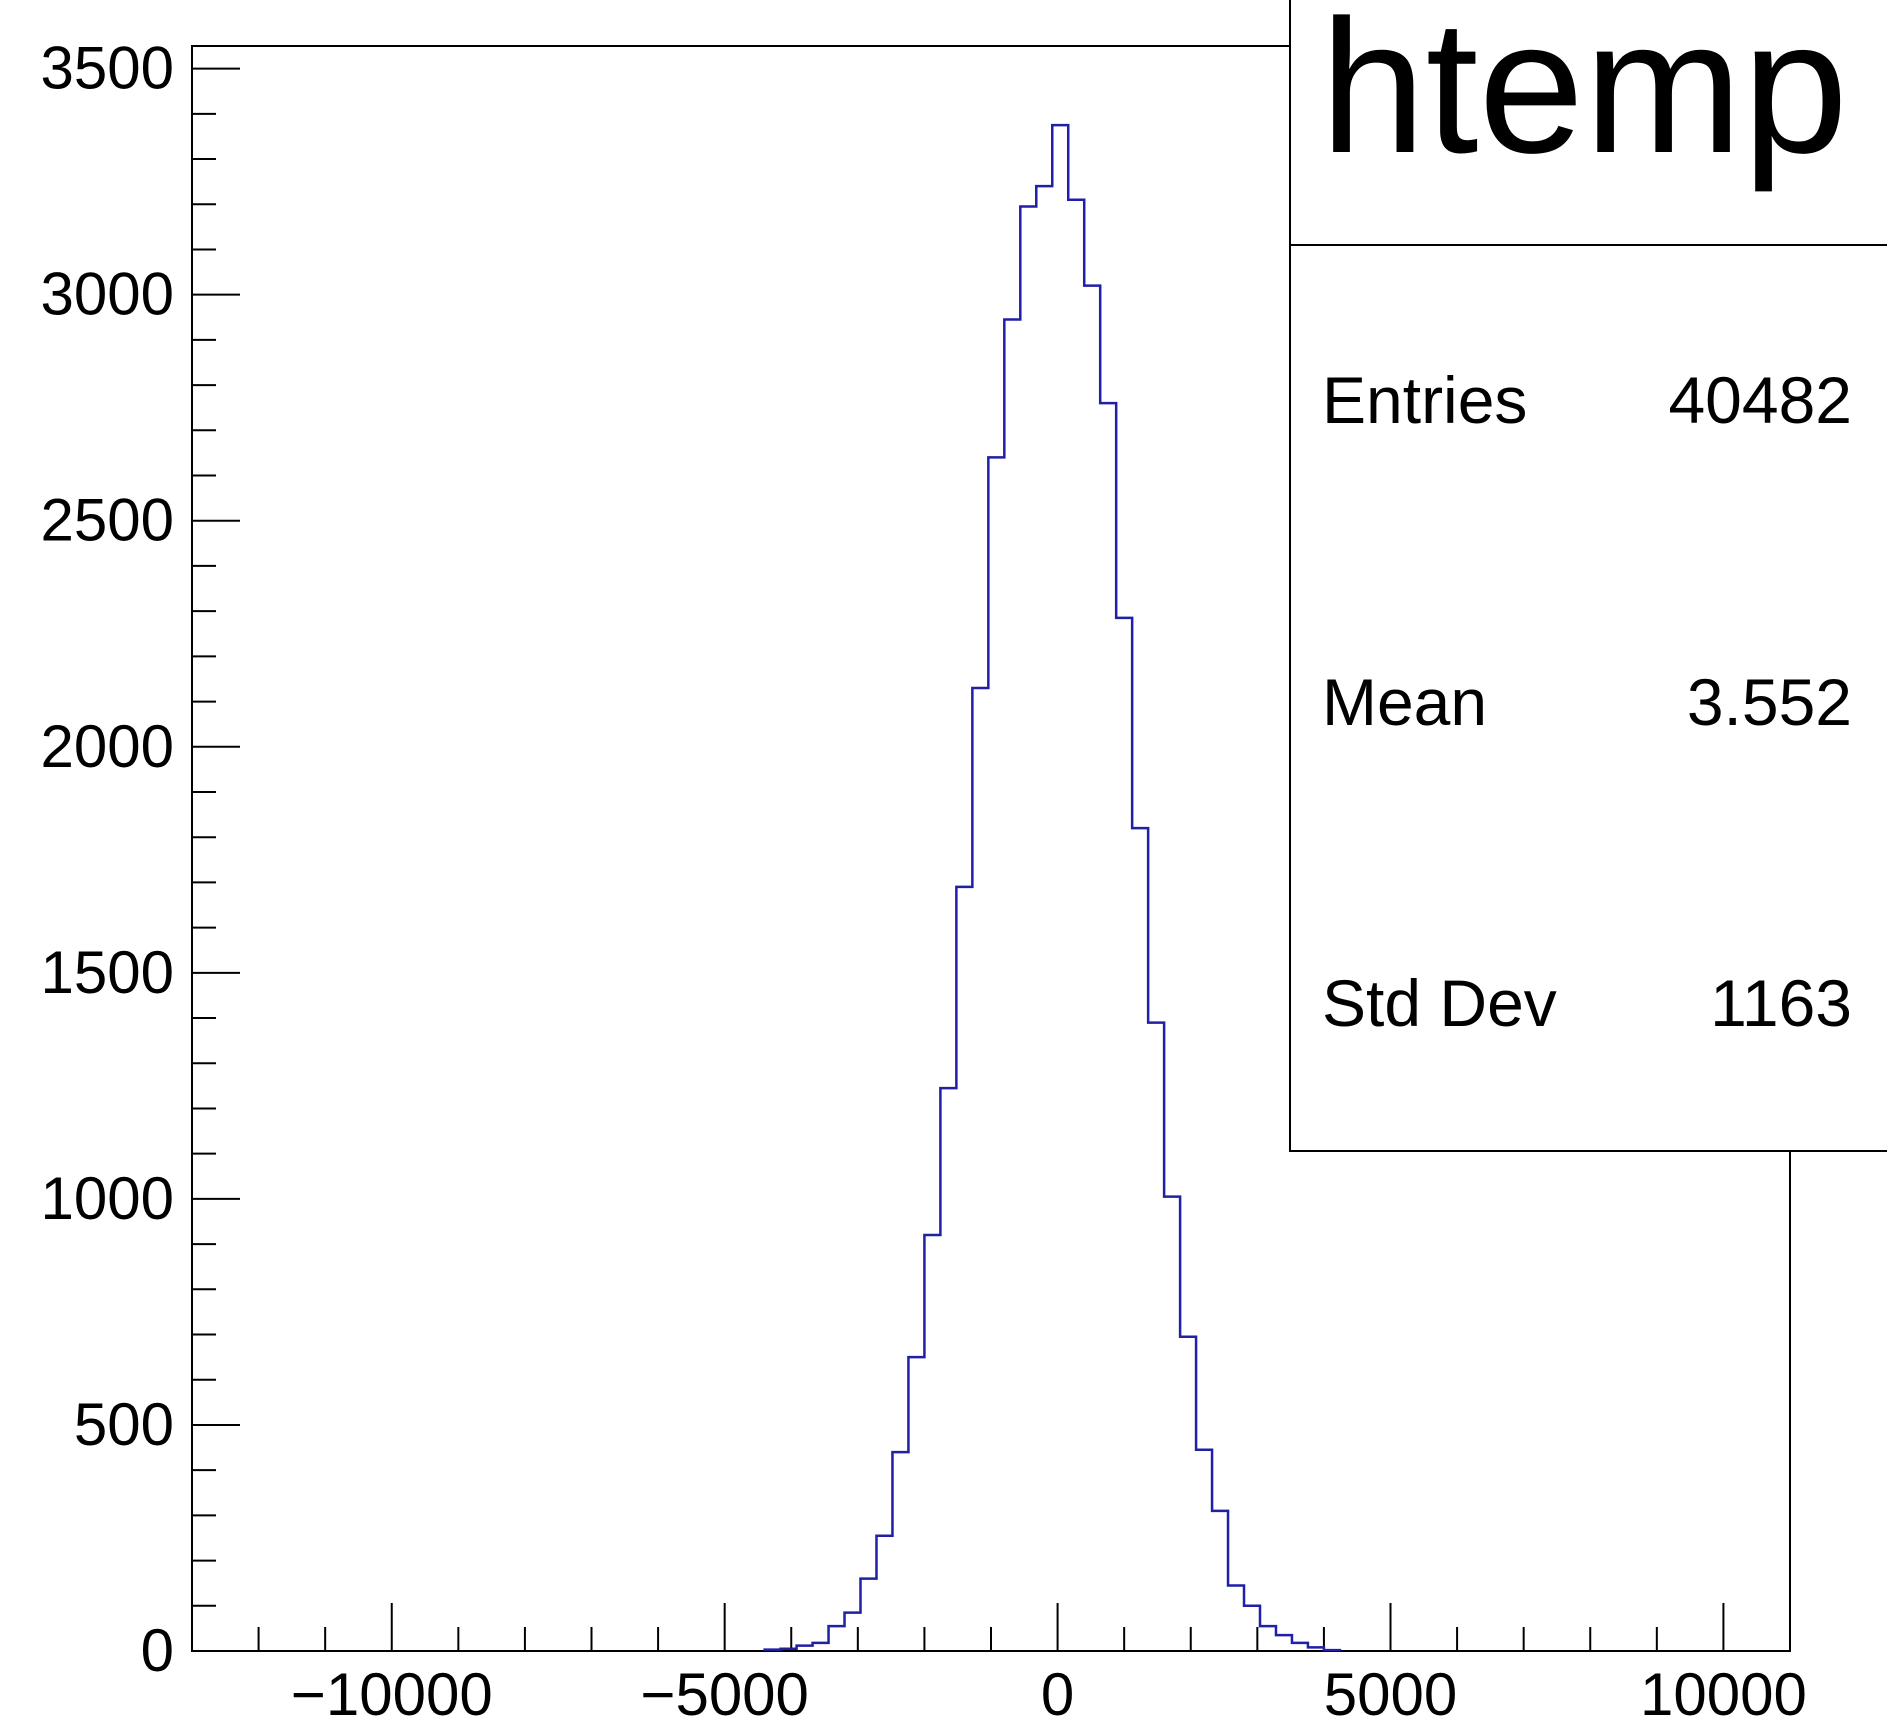 Image resolution: width=1887 pixels, height=1729 pixels. What do you see at coordinates (1439, 1003) in the screenshot?
I see `stats-label-stddev: Std Dev` at bounding box center [1439, 1003].